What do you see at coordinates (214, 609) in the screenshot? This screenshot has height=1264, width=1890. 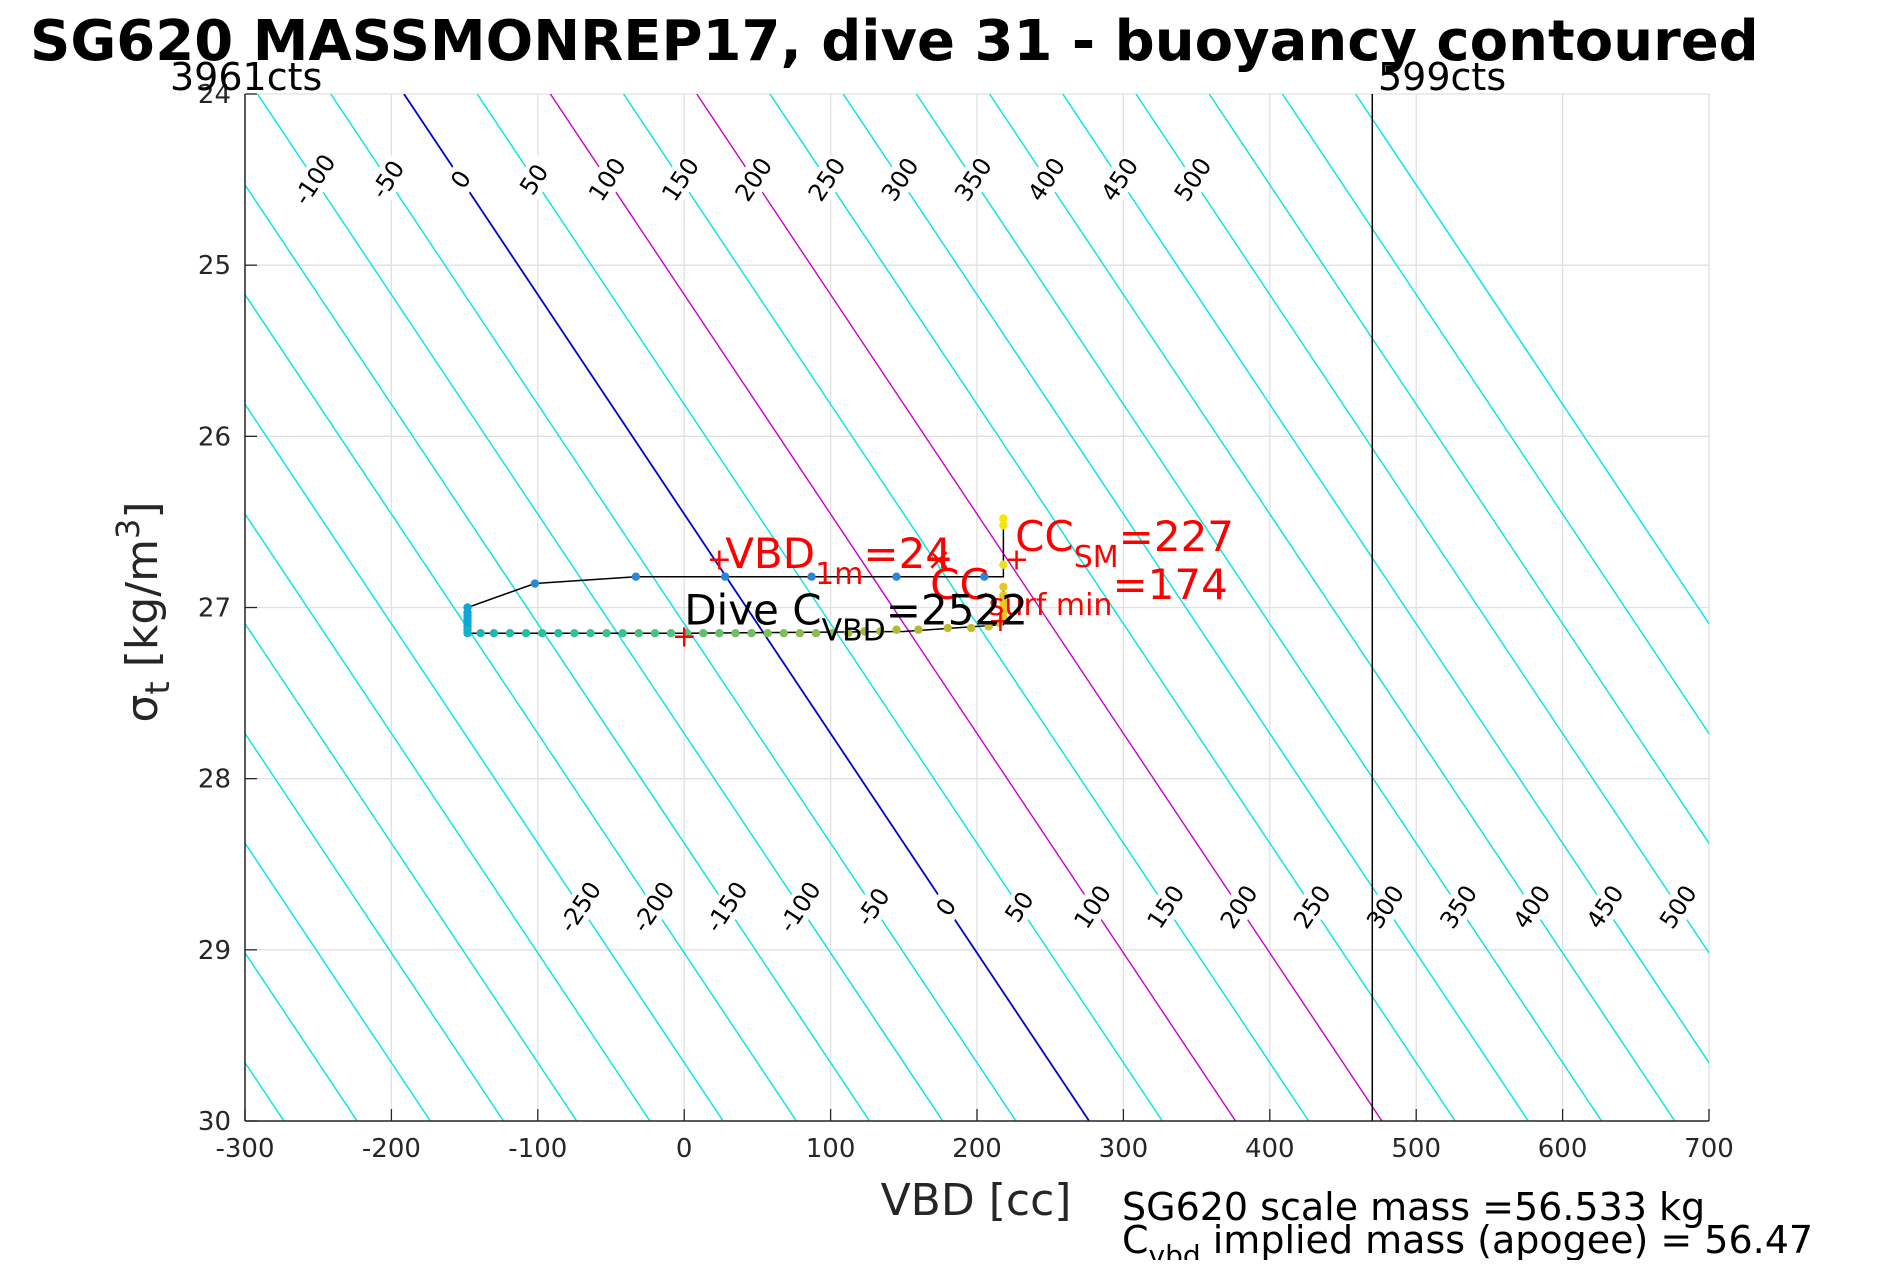 I see `y-tick-label: 27` at bounding box center [214, 609].